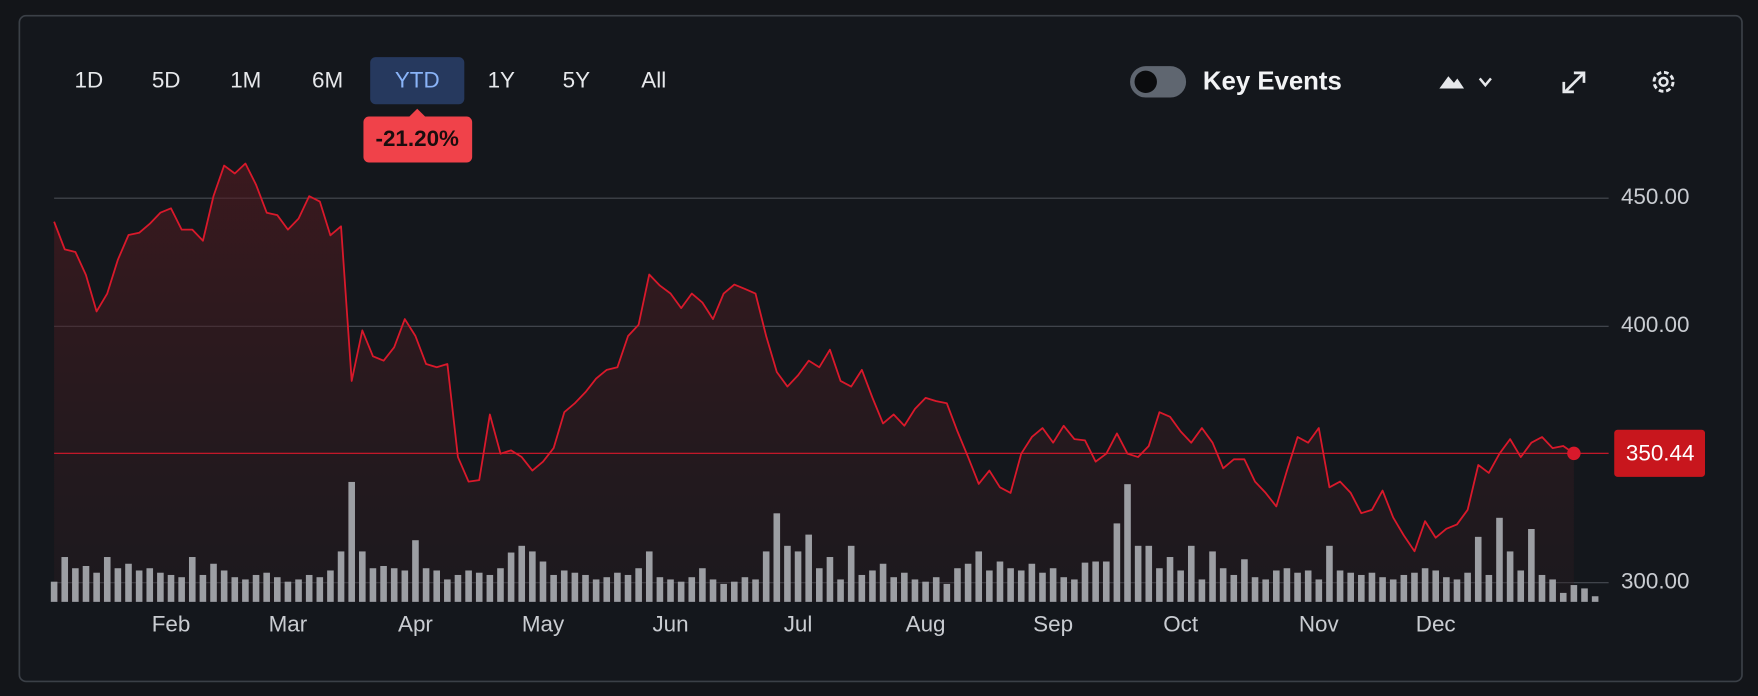  What do you see at coordinates (245, 80) in the screenshot?
I see `range-button: 1M` at bounding box center [245, 80].